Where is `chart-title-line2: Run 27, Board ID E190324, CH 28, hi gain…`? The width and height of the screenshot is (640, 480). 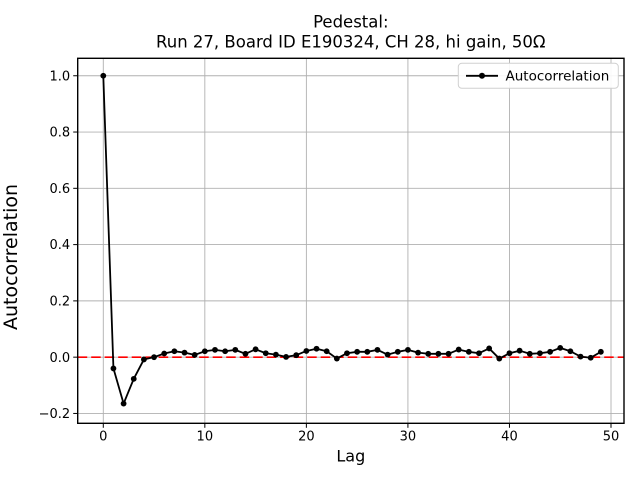 chart-title-line2: Run 27, Board ID E190324, CH 28, hi gain… is located at coordinates (351, 41).